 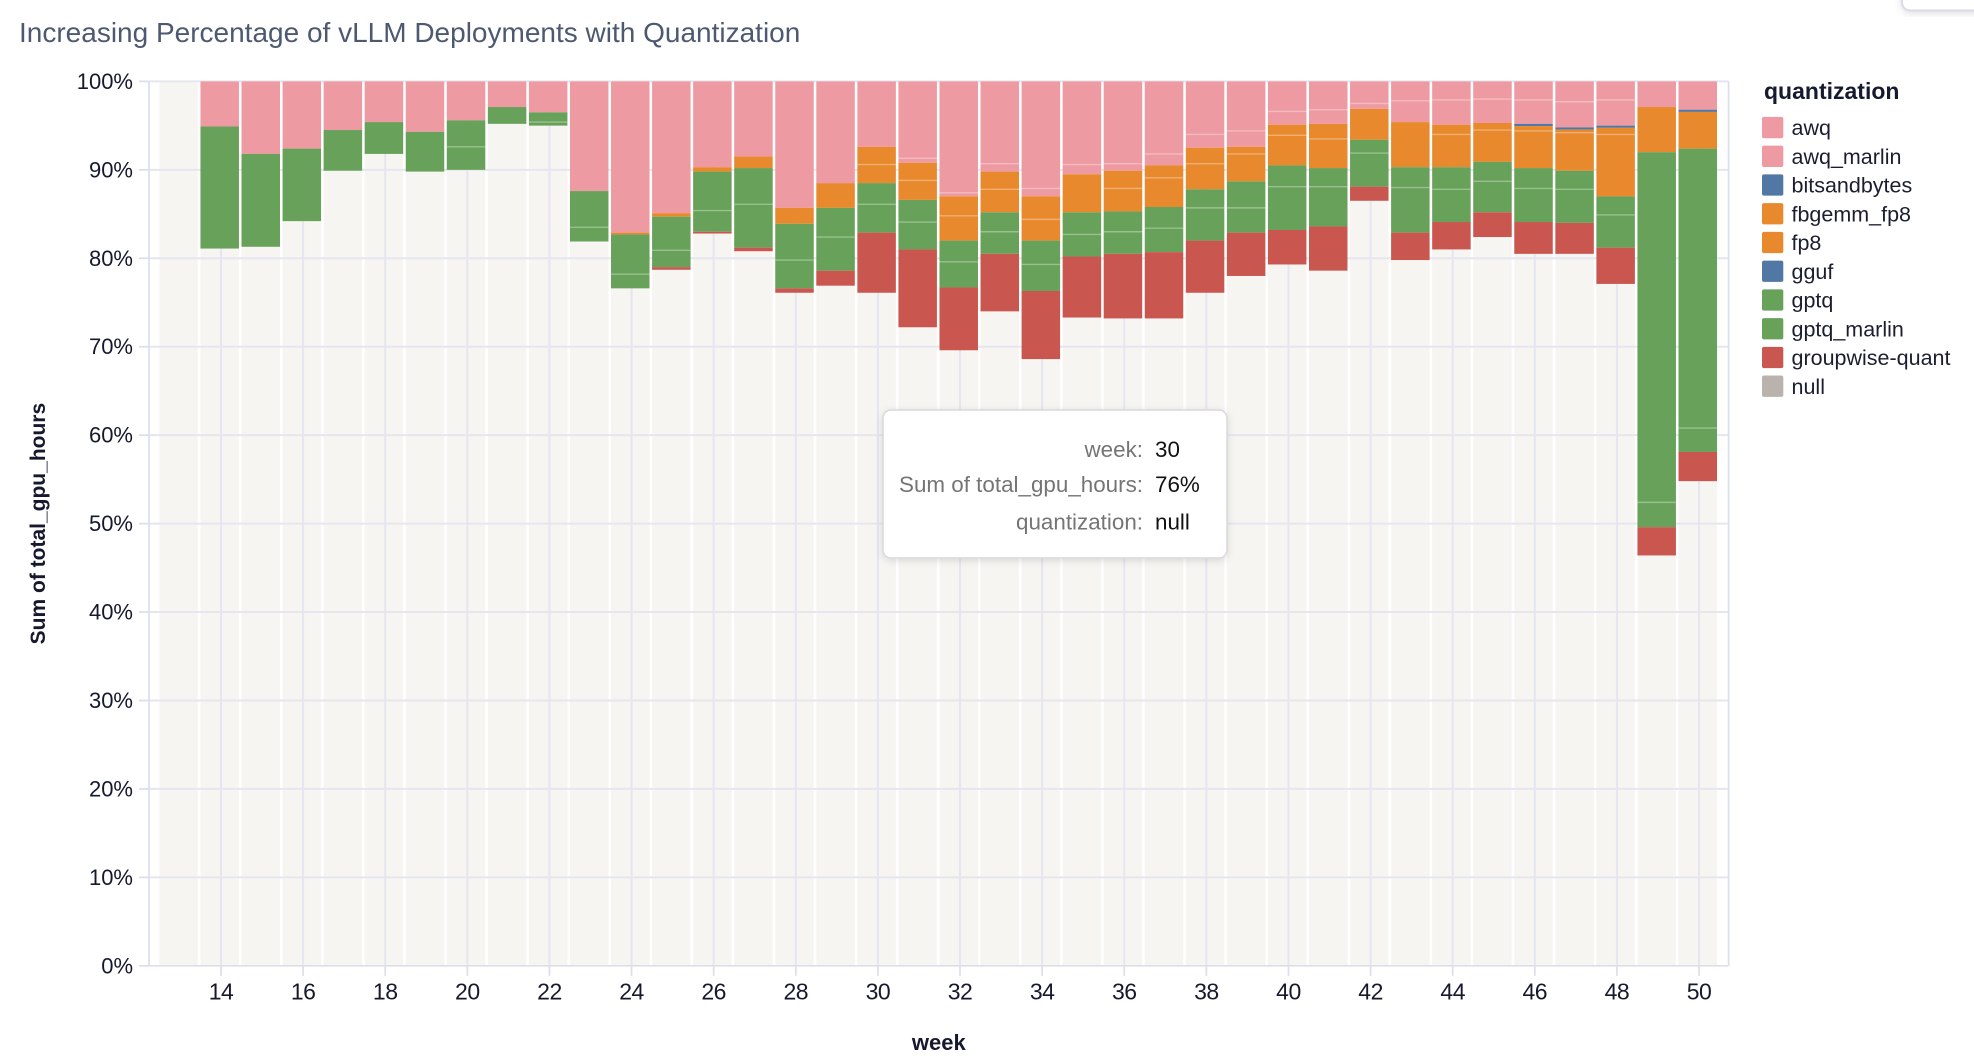 What do you see at coordinates (1831, 91) in the screenshot?
I see `svg-text: quantization` at bounding box center [1831, 91].